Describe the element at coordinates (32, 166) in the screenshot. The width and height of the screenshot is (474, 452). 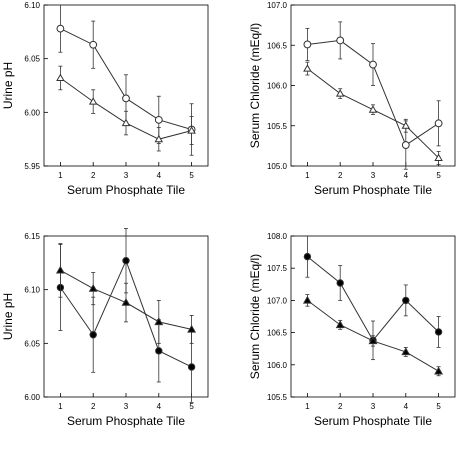
I see `y-tick-label: 5.95` at that location.